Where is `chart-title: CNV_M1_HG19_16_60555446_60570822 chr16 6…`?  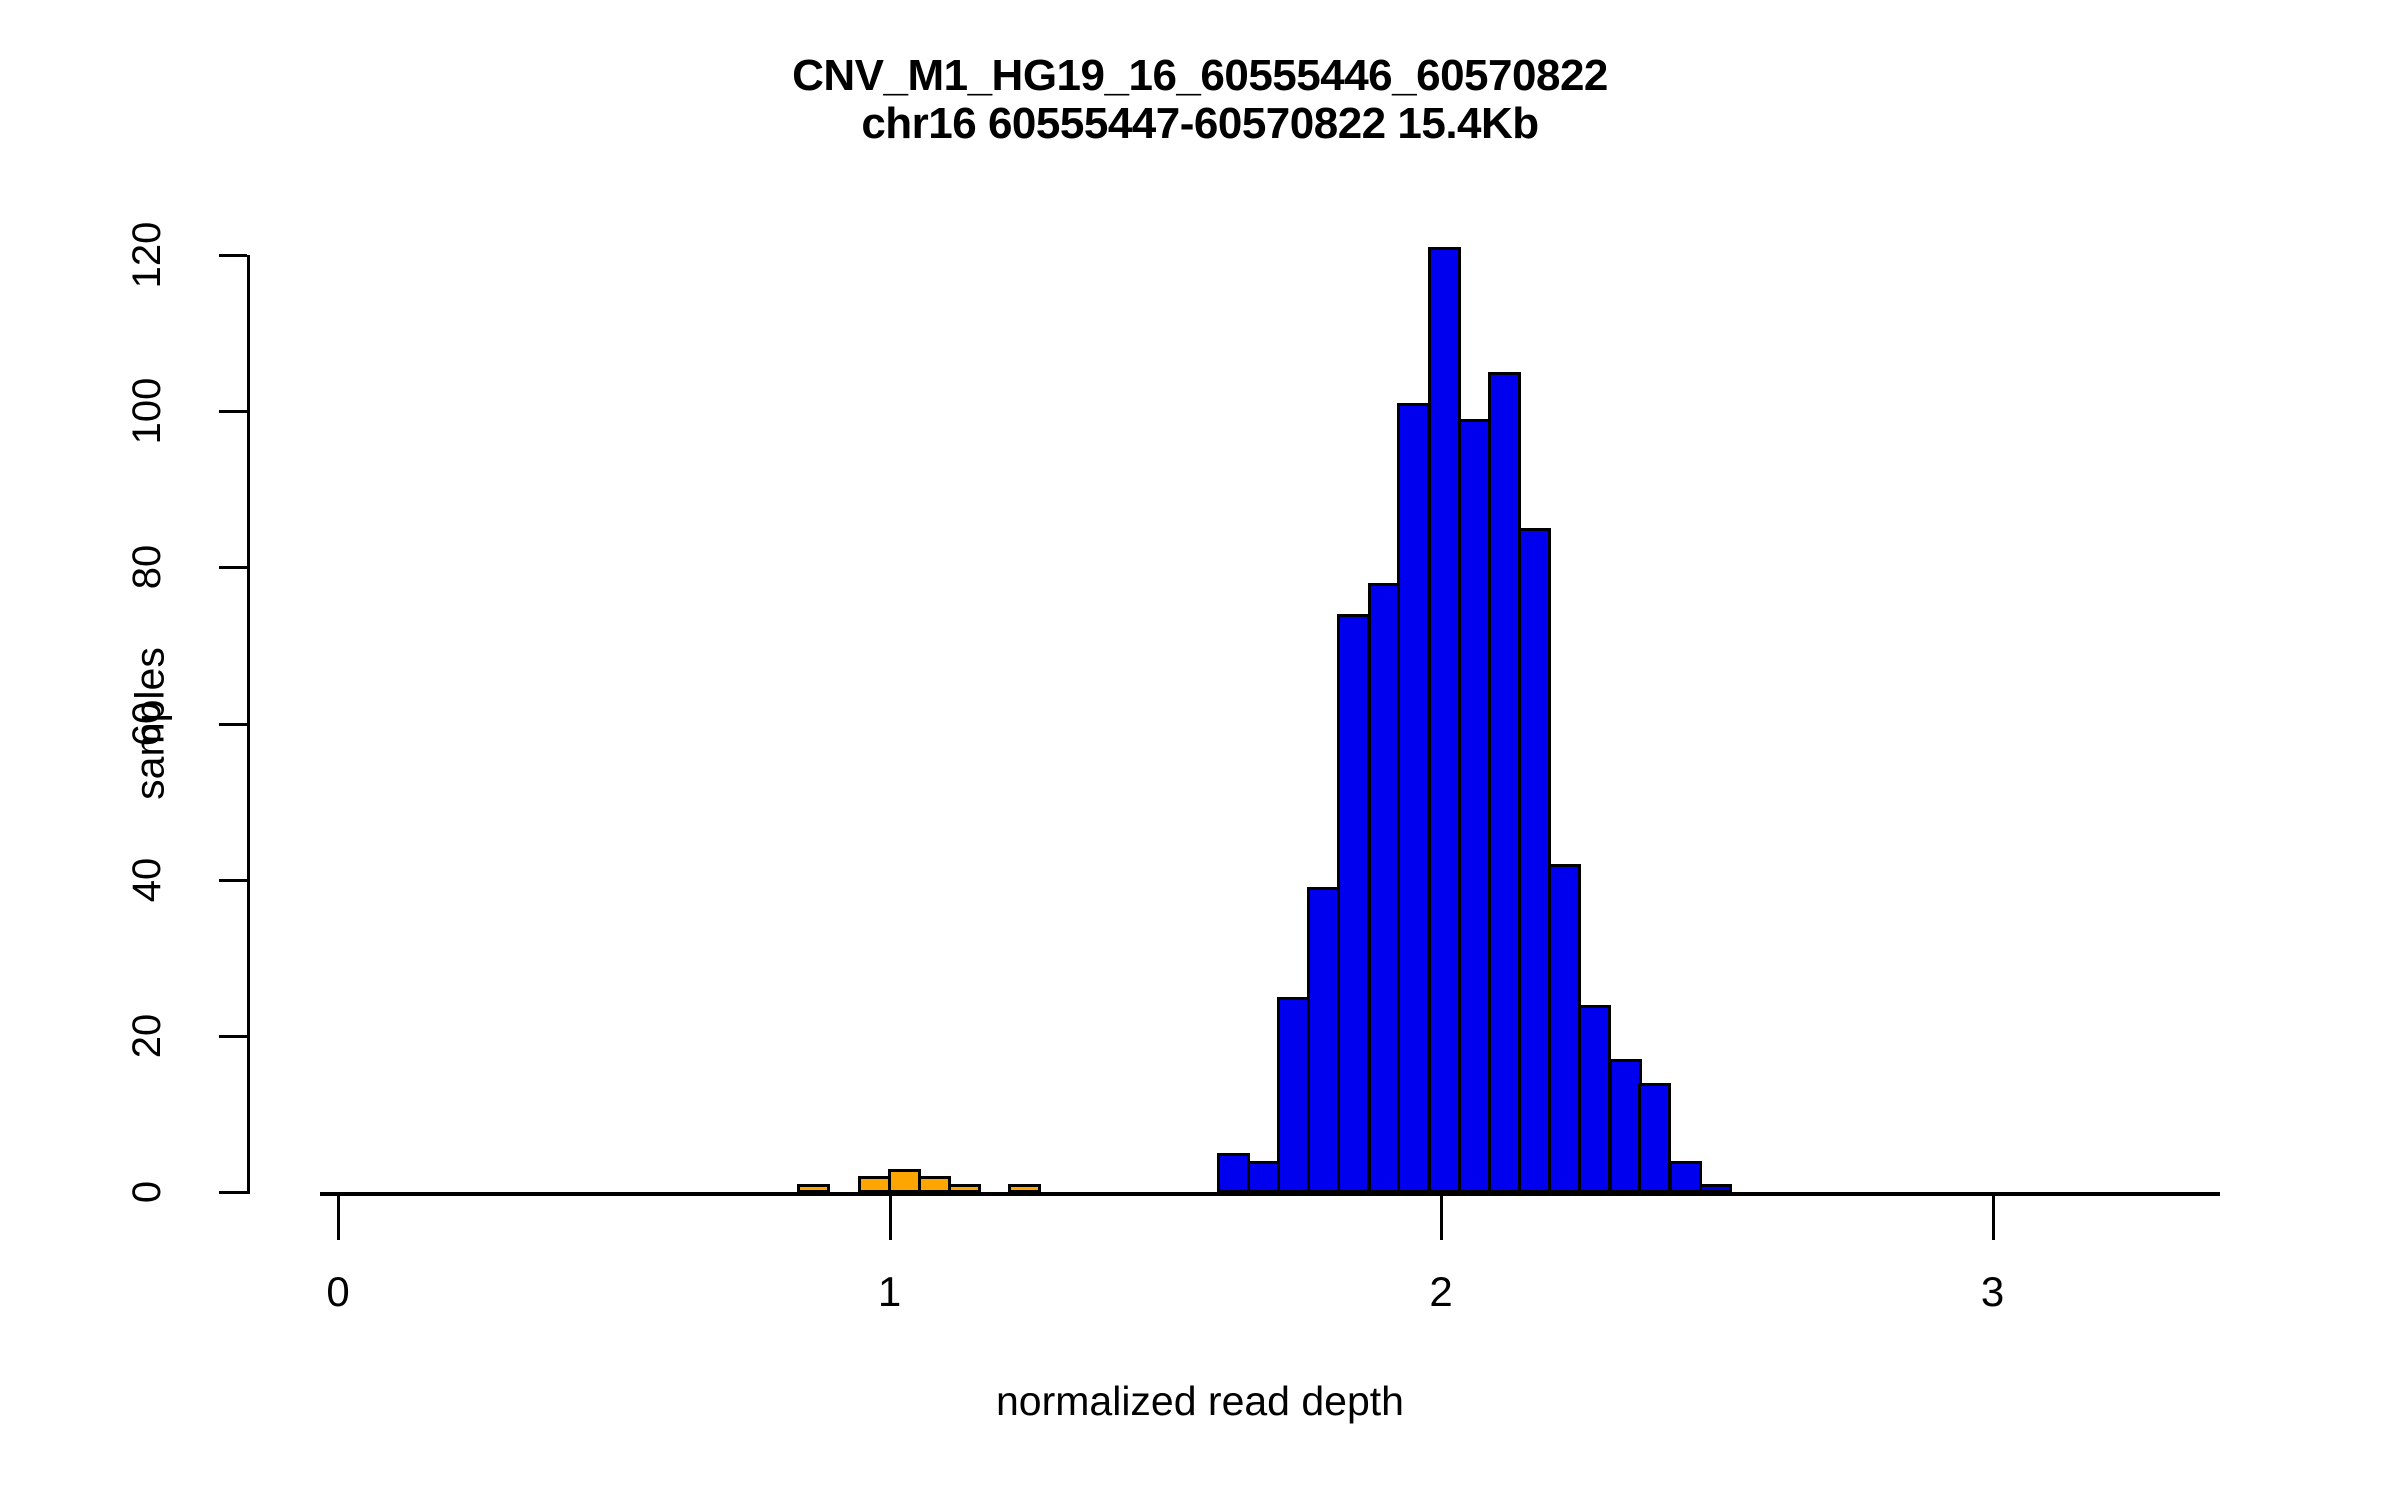
chart-title: CNV_M1_HG19_16_60555446_60570822 chr16 6… is located at coordinates (1200, 100).